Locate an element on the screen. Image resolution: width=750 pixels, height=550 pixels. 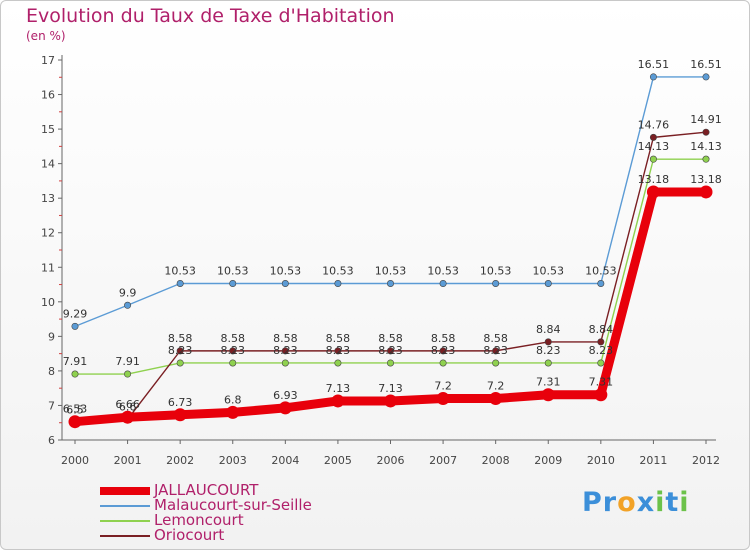
proxiti-logo: Proxiti is located at coordinates (636, 502).